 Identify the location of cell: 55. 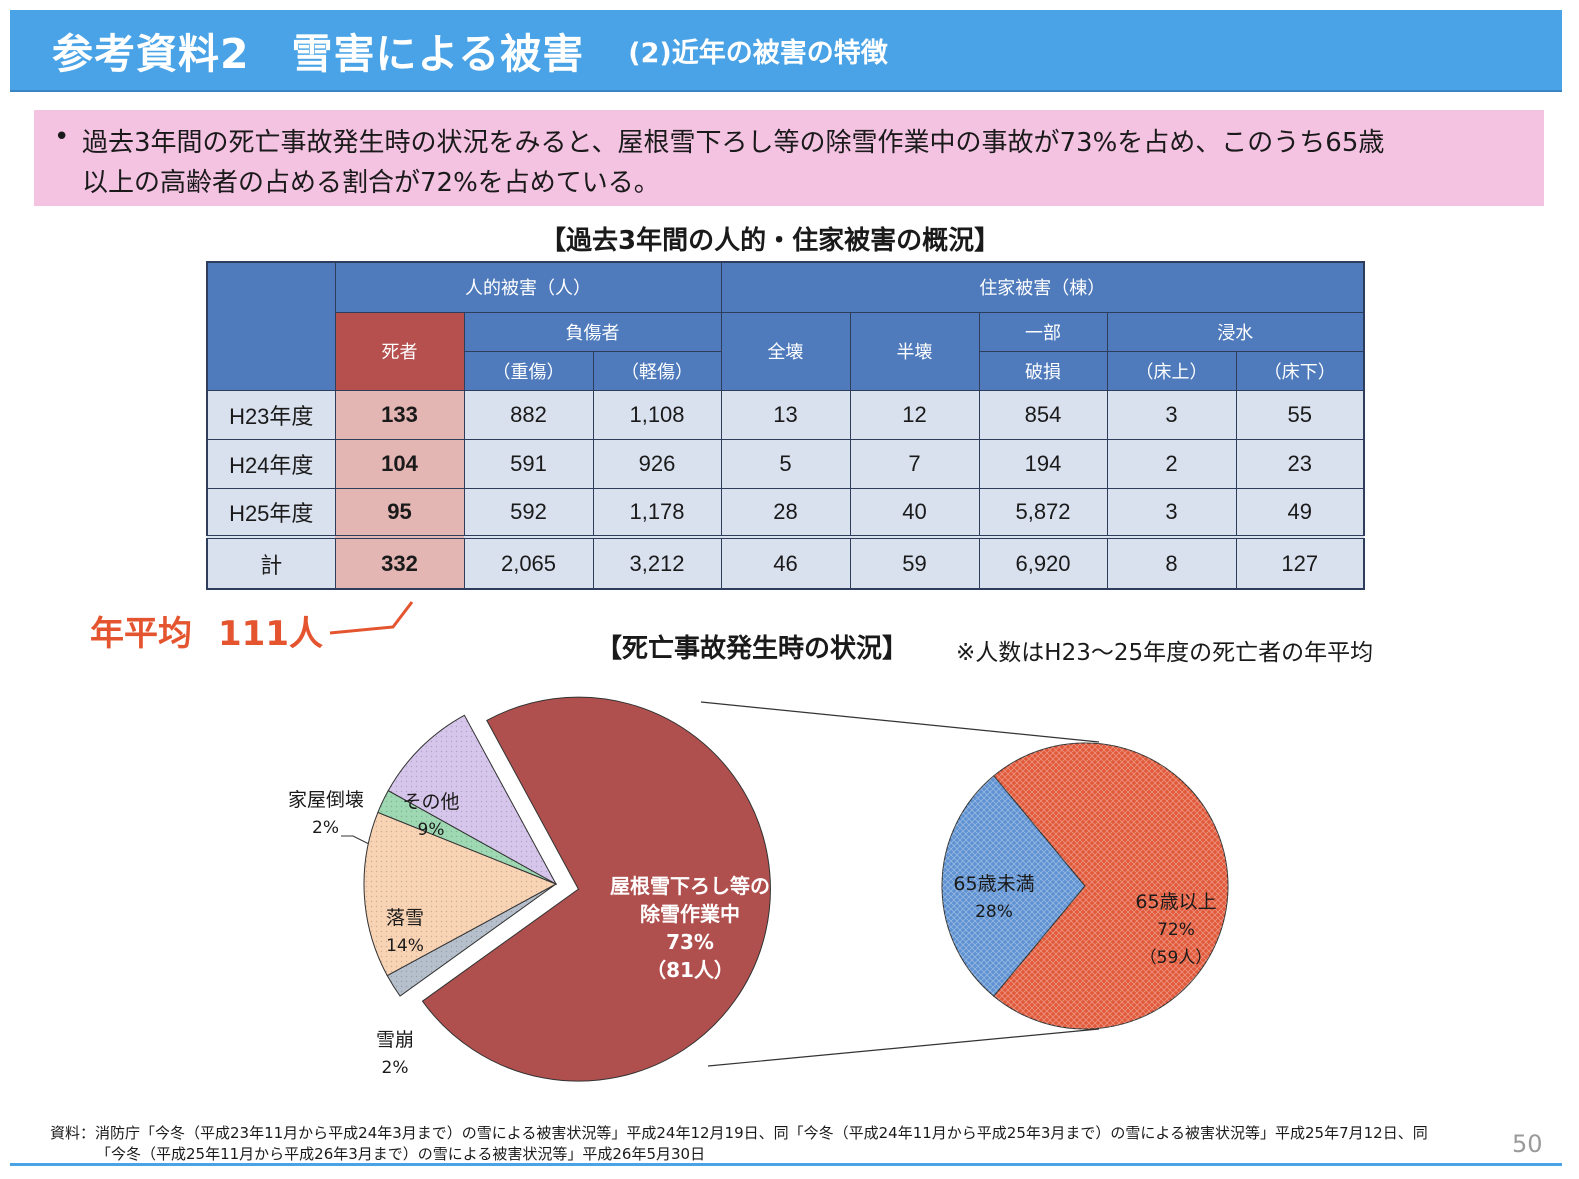
(1300, 414).